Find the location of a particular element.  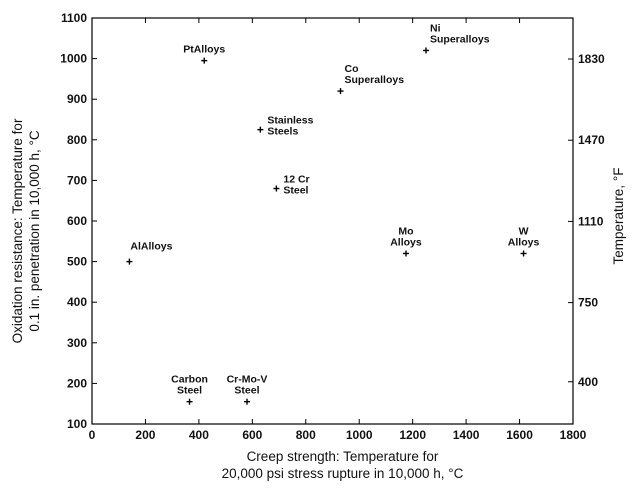

y2-tick-label: 1110 is located at coordinates (591, 221).